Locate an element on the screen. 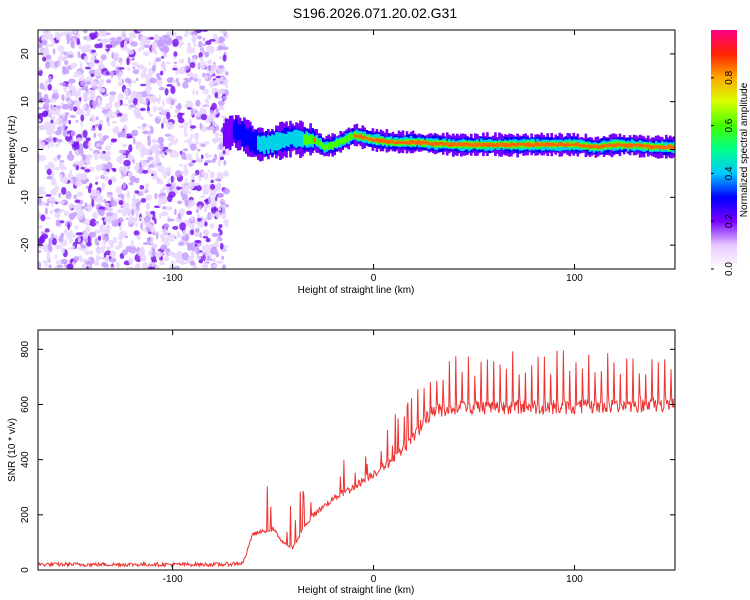 Image resolution: width=750 pixels, height=600 pixels. spectrogram-xlabel: Height of straight line (km) is located at coordinates (356, 290).